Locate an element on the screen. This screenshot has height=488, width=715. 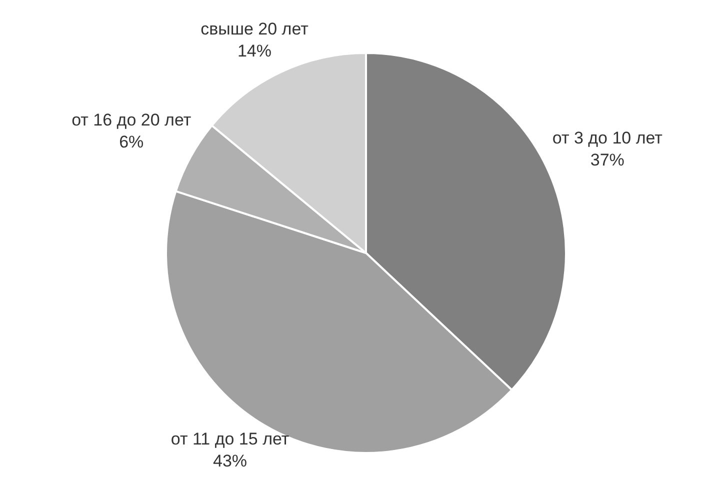
slice-label: от 3 до 10 лет is located at coordinates (607, 138).